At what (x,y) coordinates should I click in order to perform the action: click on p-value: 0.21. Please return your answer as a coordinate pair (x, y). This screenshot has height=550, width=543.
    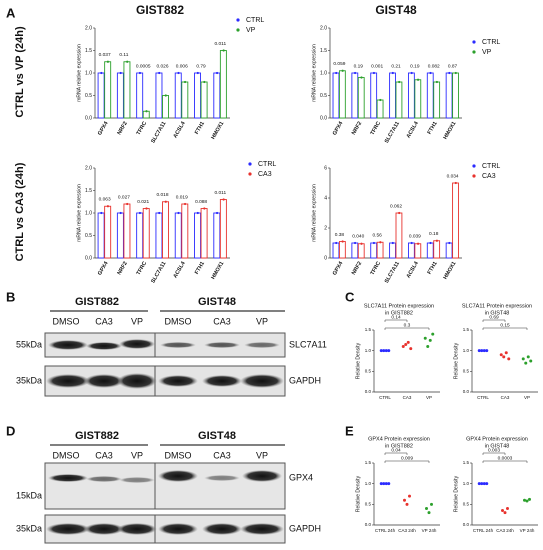
    Looking at the image, I should click on (396, 66).